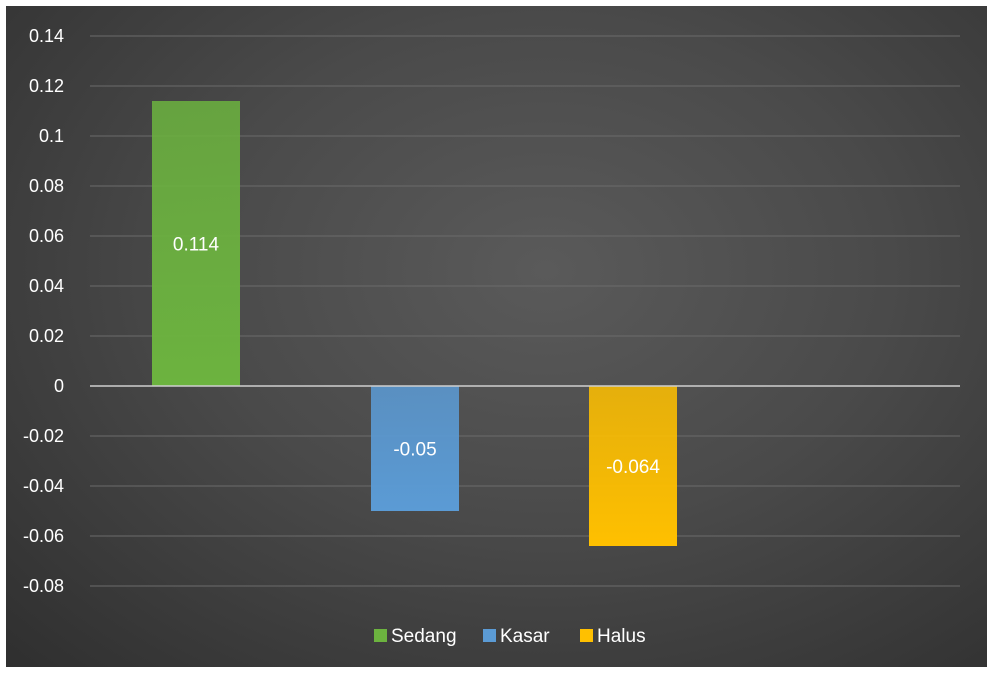  I want to click on legend-swatch-halus, so click(586, 635).